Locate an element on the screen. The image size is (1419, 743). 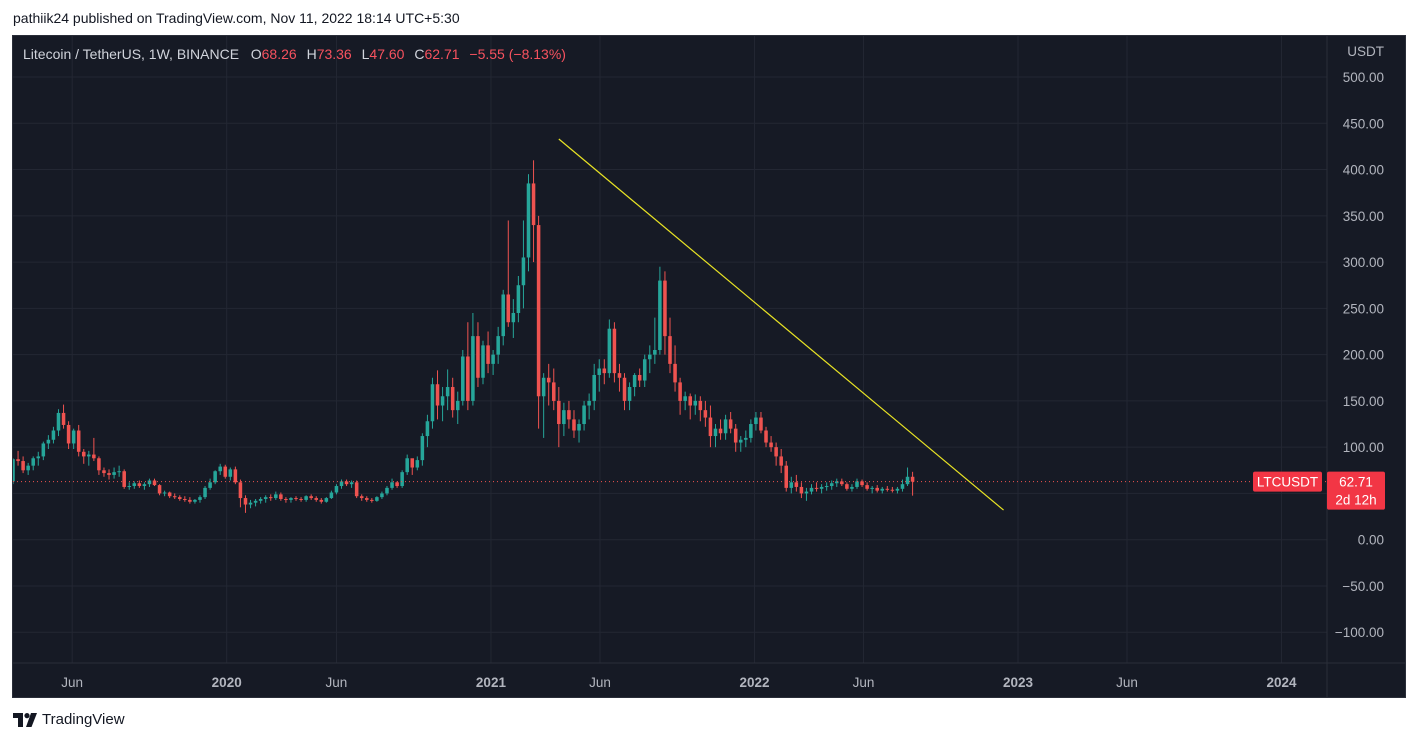
price-tag-bg is located at coordinates (1356, 490).